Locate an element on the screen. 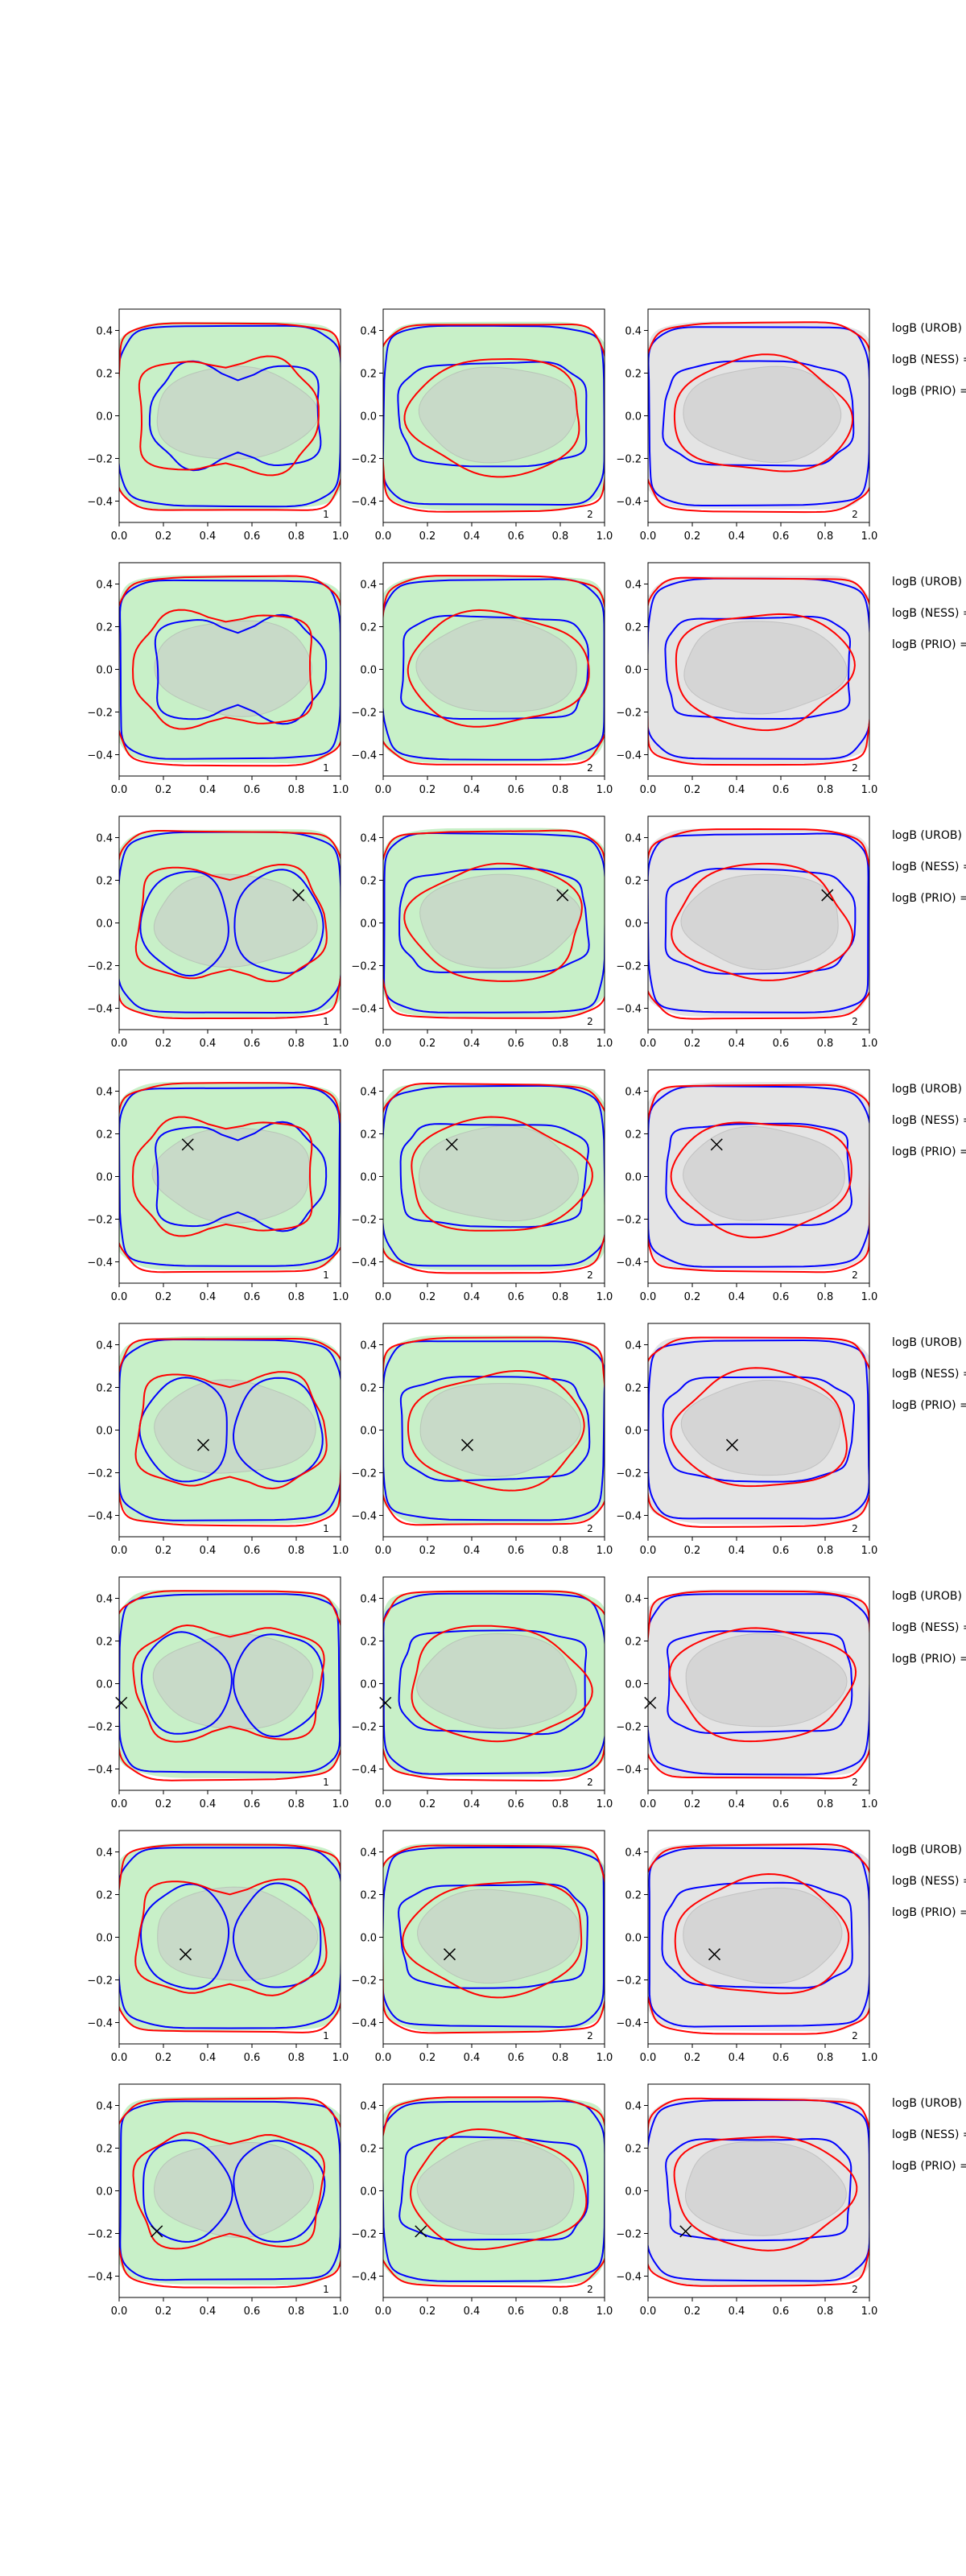 The height and width of the screenshot is (2576, 966). row8-side-label: logB (NESS) = is located at coordinates (929, 2134).